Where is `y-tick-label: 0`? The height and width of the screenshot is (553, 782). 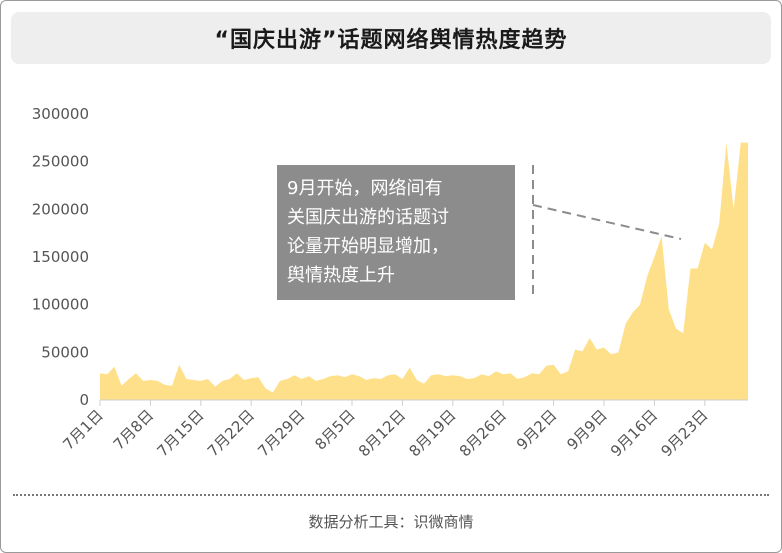
y-tick-label: 0 is located at coordinates (84, 400).